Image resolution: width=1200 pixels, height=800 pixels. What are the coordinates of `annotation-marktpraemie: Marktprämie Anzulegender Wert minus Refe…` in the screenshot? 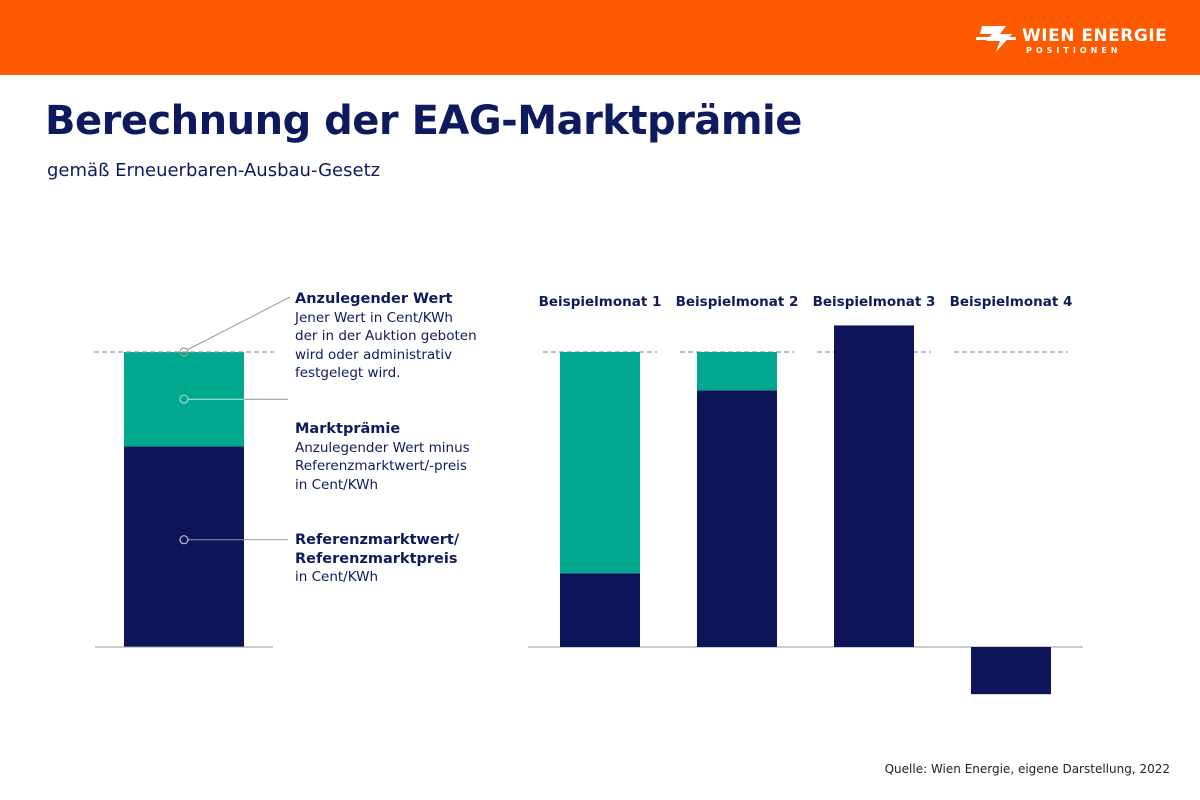 It's located at (395, 457).